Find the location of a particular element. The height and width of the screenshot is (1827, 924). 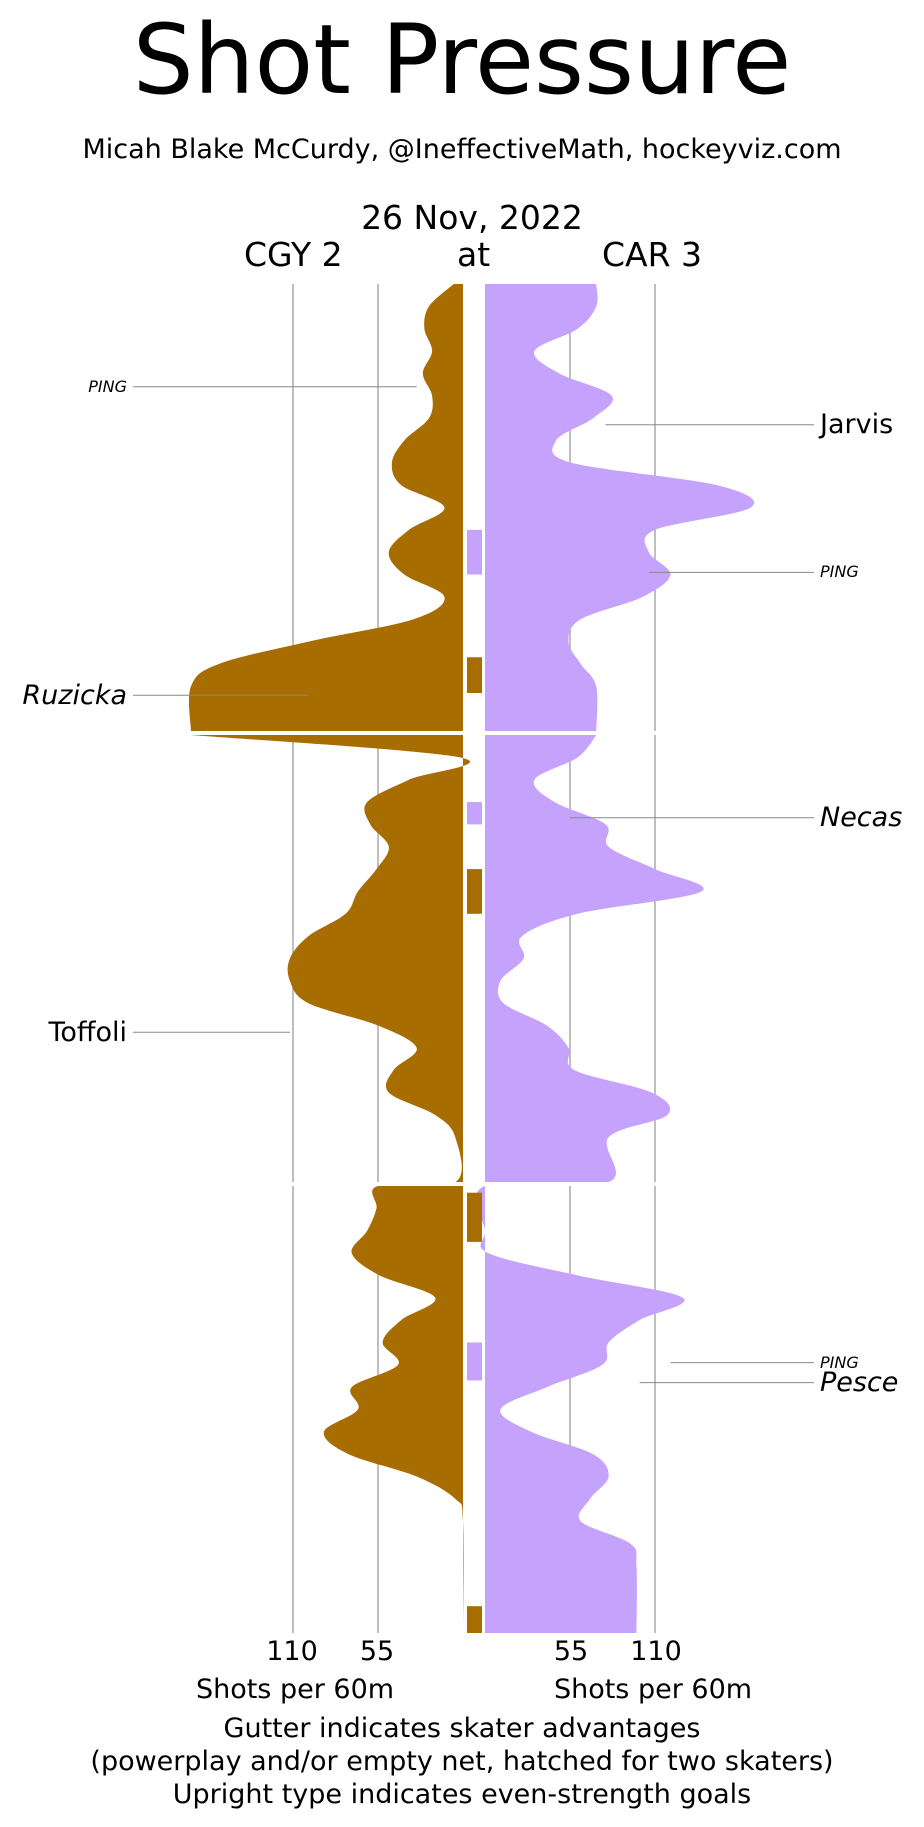

chart-title: Shot Pressure is located at coordinates (462, 60).